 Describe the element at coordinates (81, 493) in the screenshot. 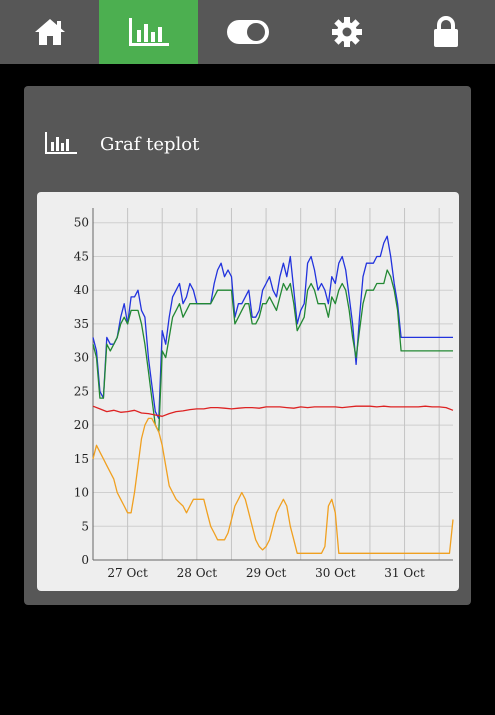

I see `y-tick-label: 10` at that location.